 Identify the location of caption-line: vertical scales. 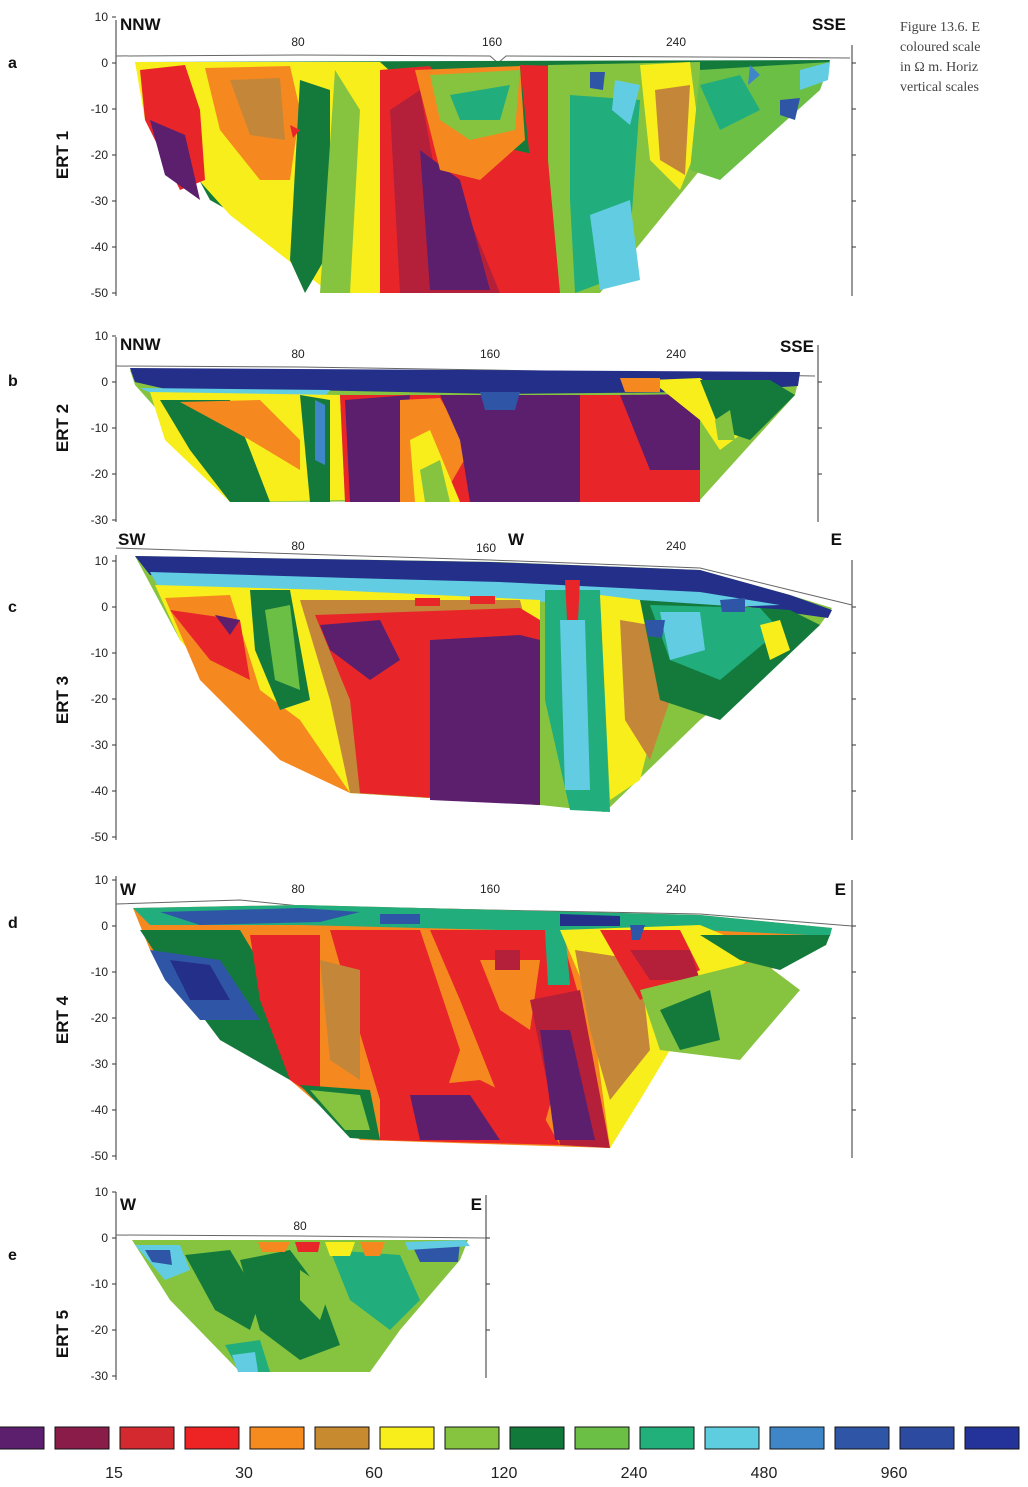
(939, 87).